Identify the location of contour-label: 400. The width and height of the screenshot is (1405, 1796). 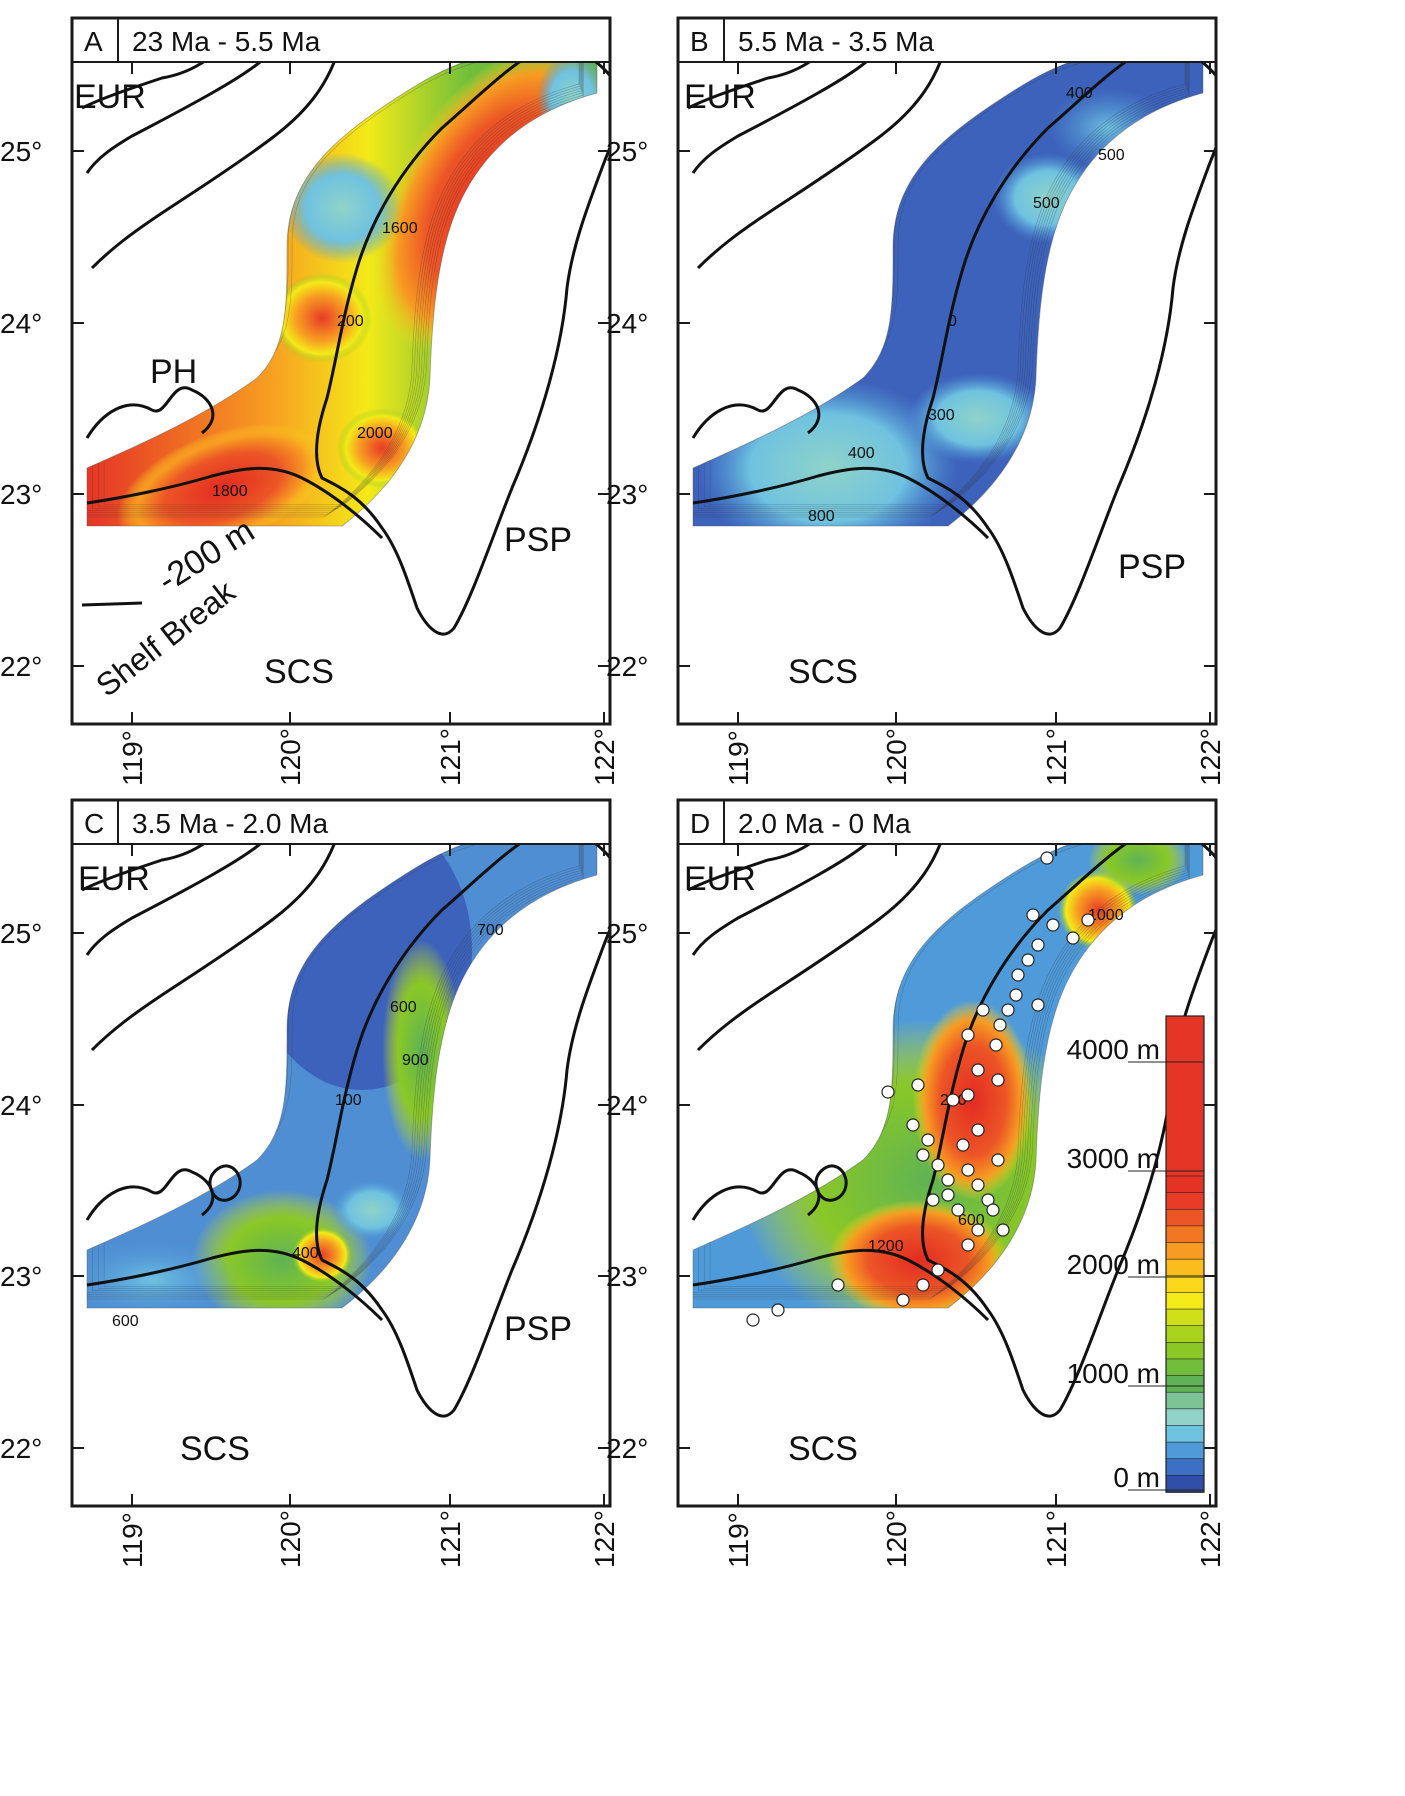
(861, 453).